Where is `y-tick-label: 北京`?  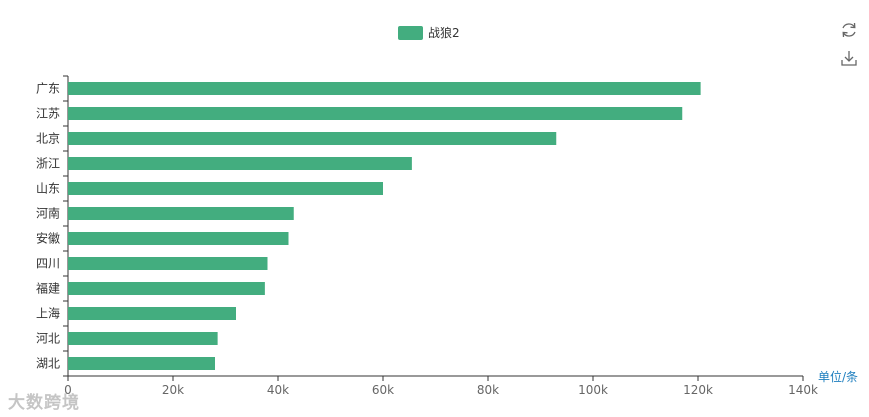 y-tick-label: 北京 is located at coordinates (48, 139).